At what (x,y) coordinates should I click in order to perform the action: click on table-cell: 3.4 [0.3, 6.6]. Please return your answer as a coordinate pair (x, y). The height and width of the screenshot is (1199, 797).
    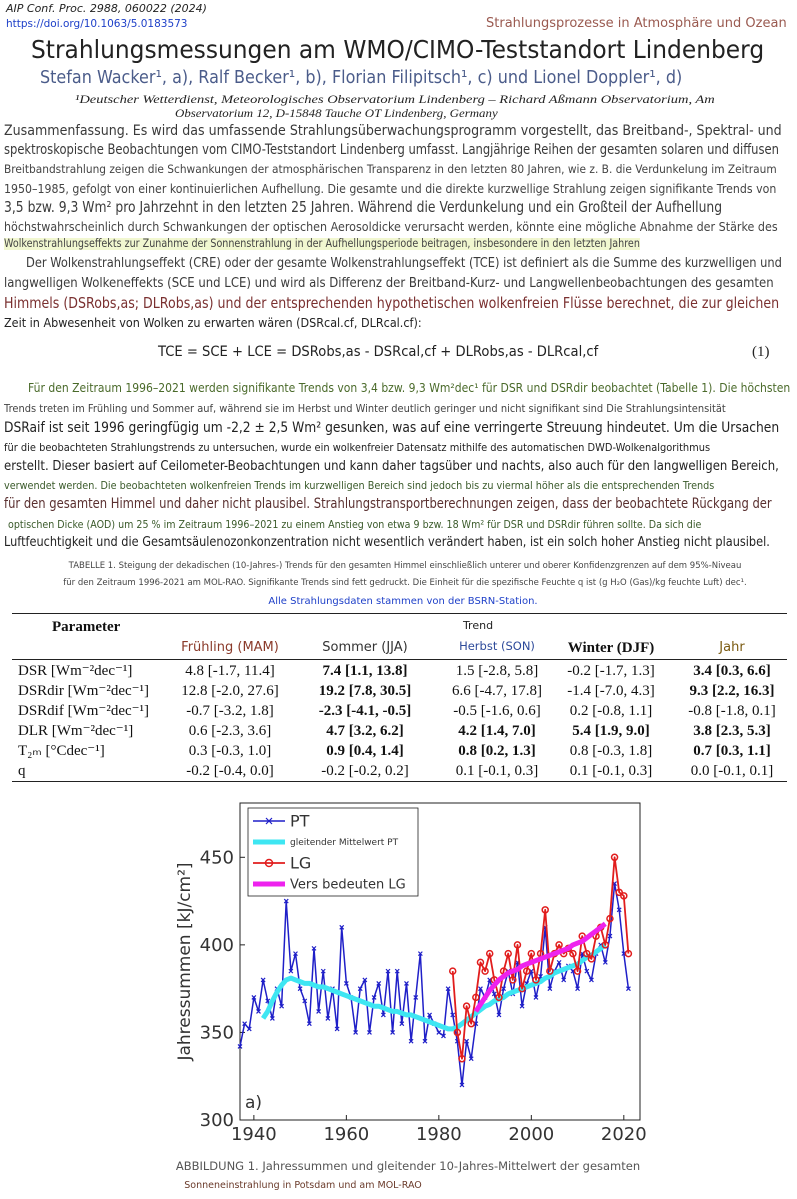
    Looking at the image, I should click on (732, 671).